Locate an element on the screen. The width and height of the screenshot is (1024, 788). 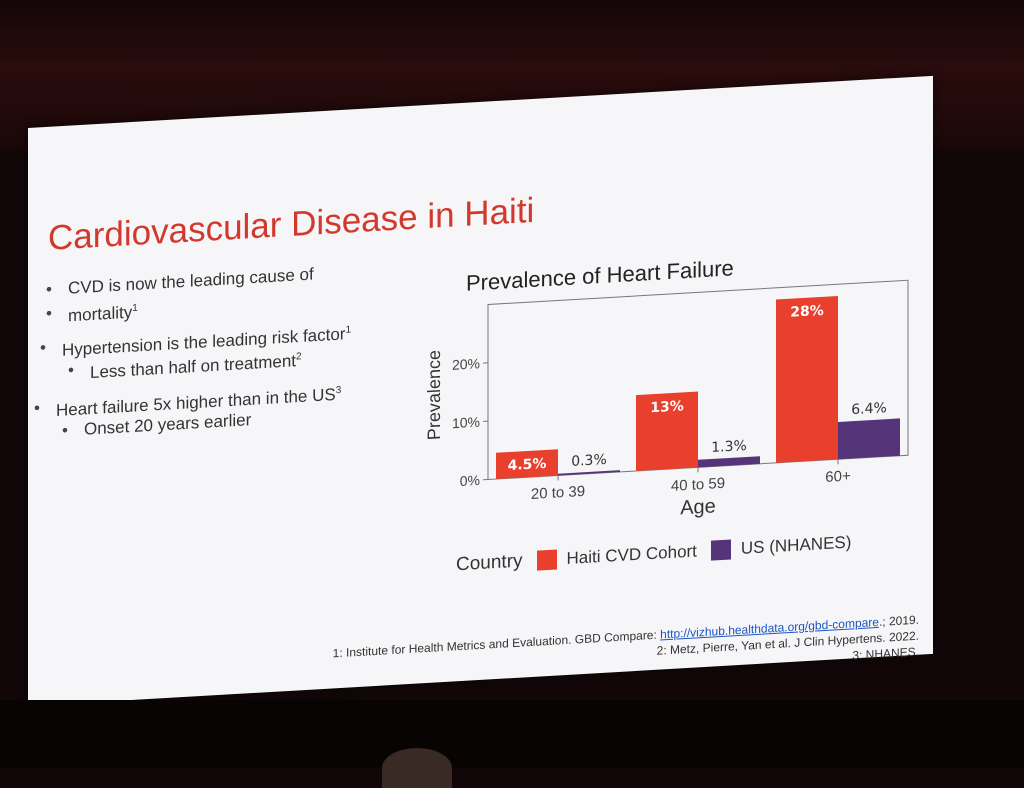
bullet-cvd: CVD is now the leading cause of is located at coordinates (191, 281).